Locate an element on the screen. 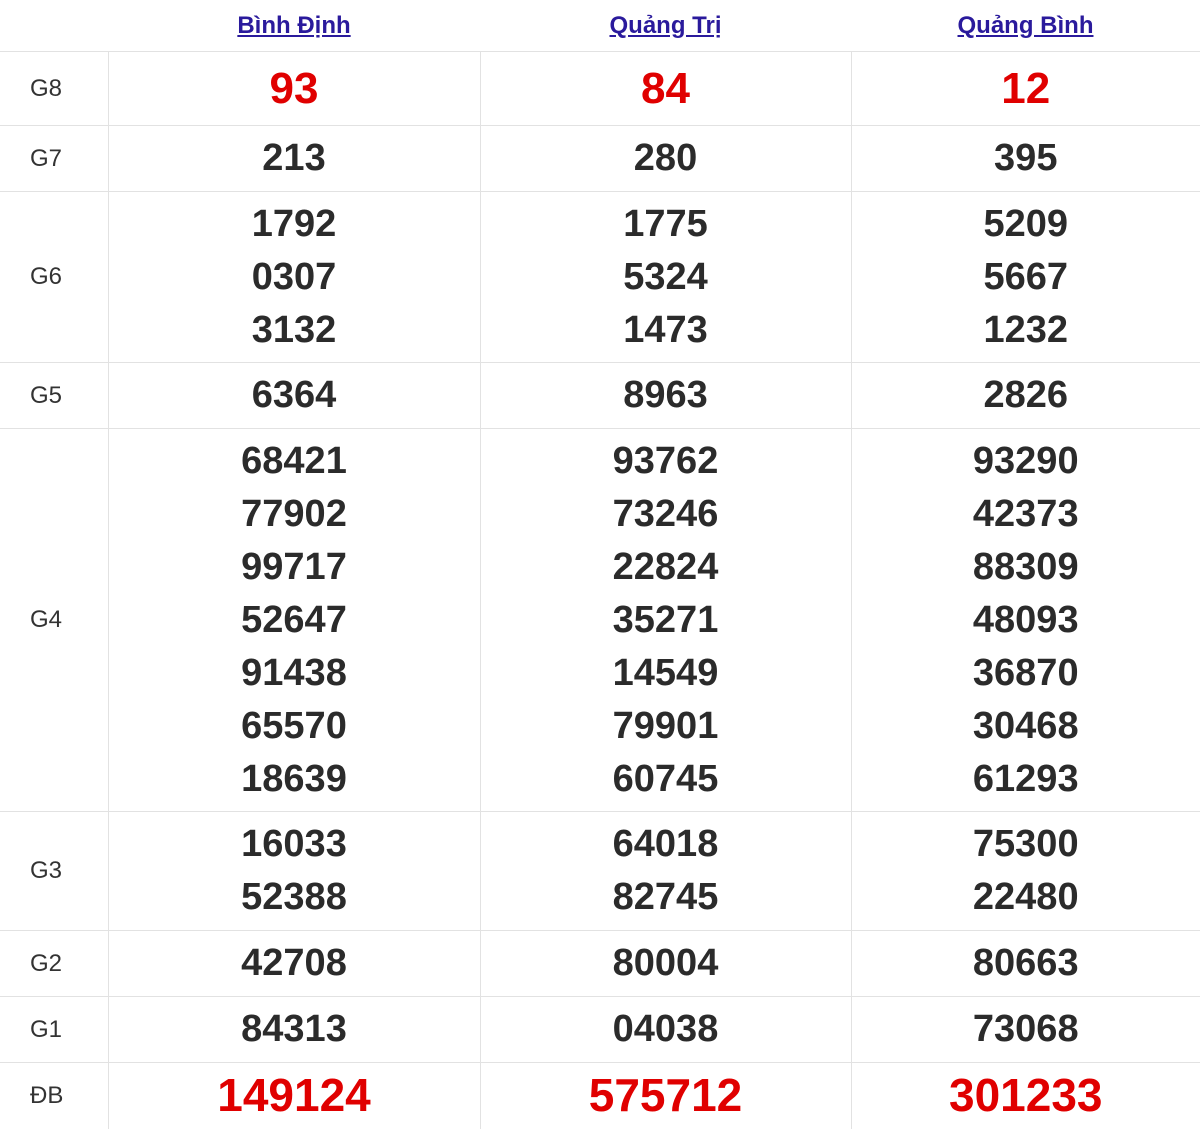  prize-number: 213 is located at coordinates (294, 158).